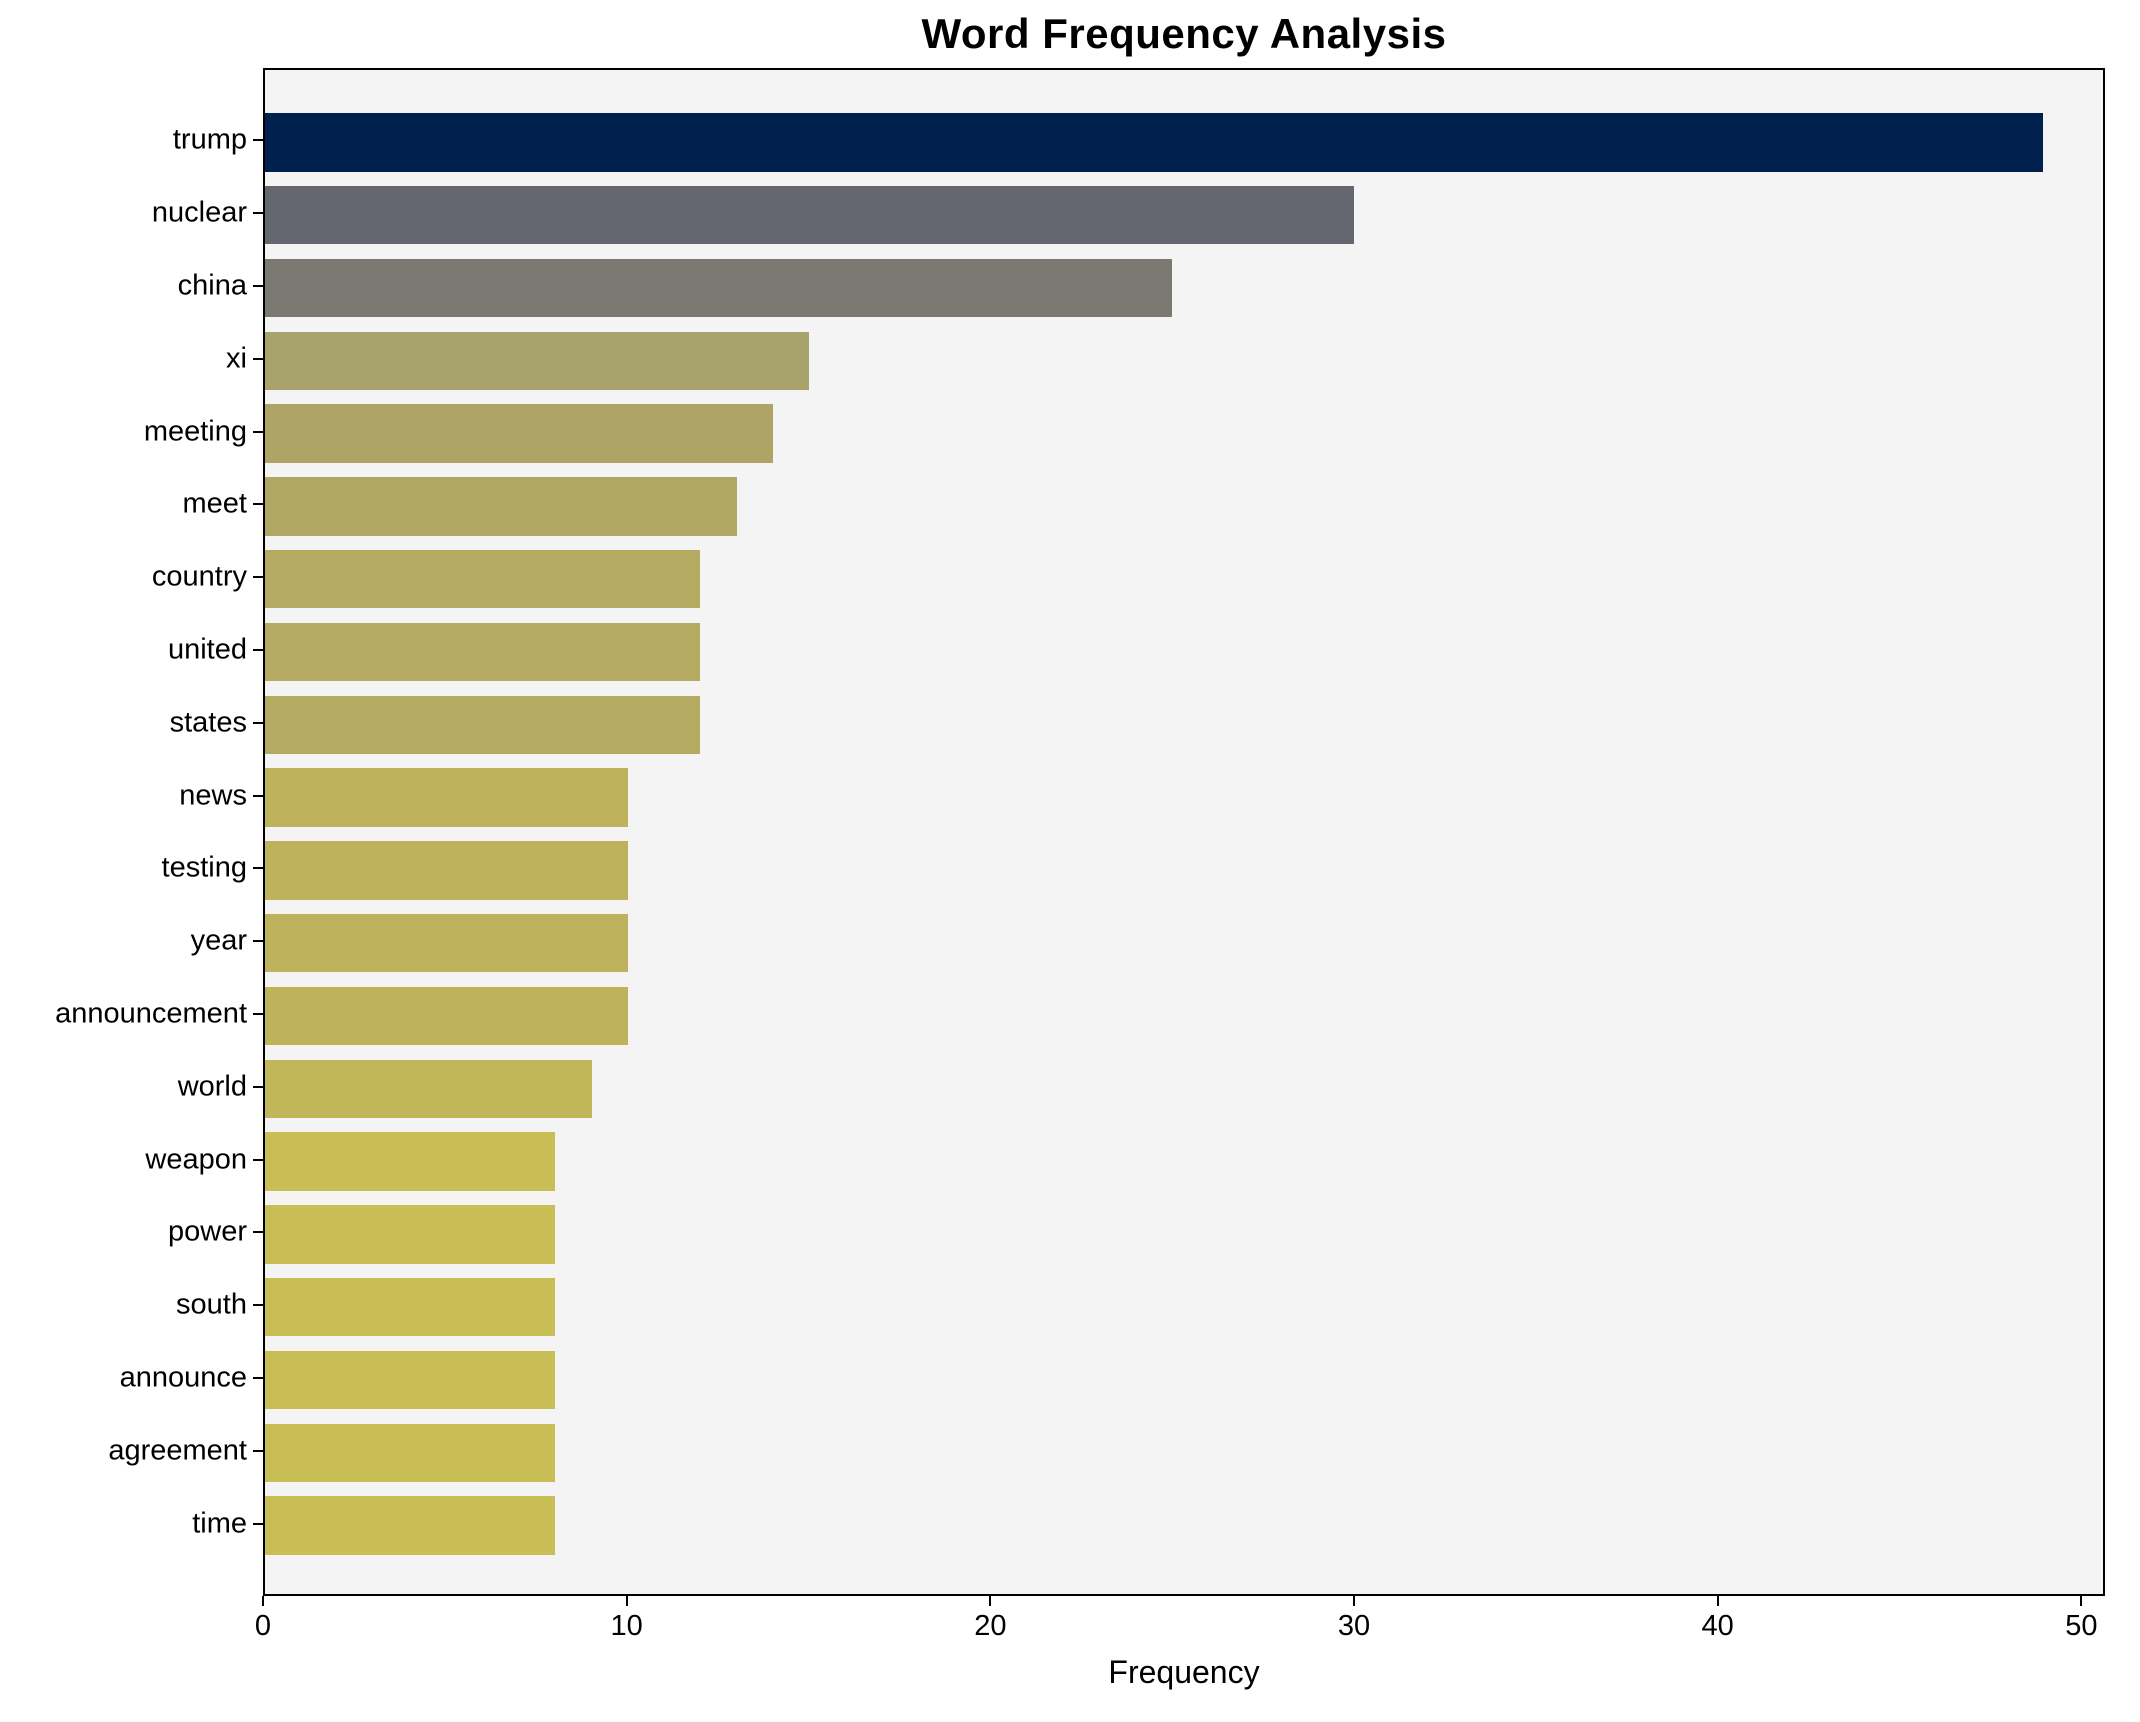 The height and width of the screenshot is (1722, 2140). I want to click on bar-news, so click(446, 797).